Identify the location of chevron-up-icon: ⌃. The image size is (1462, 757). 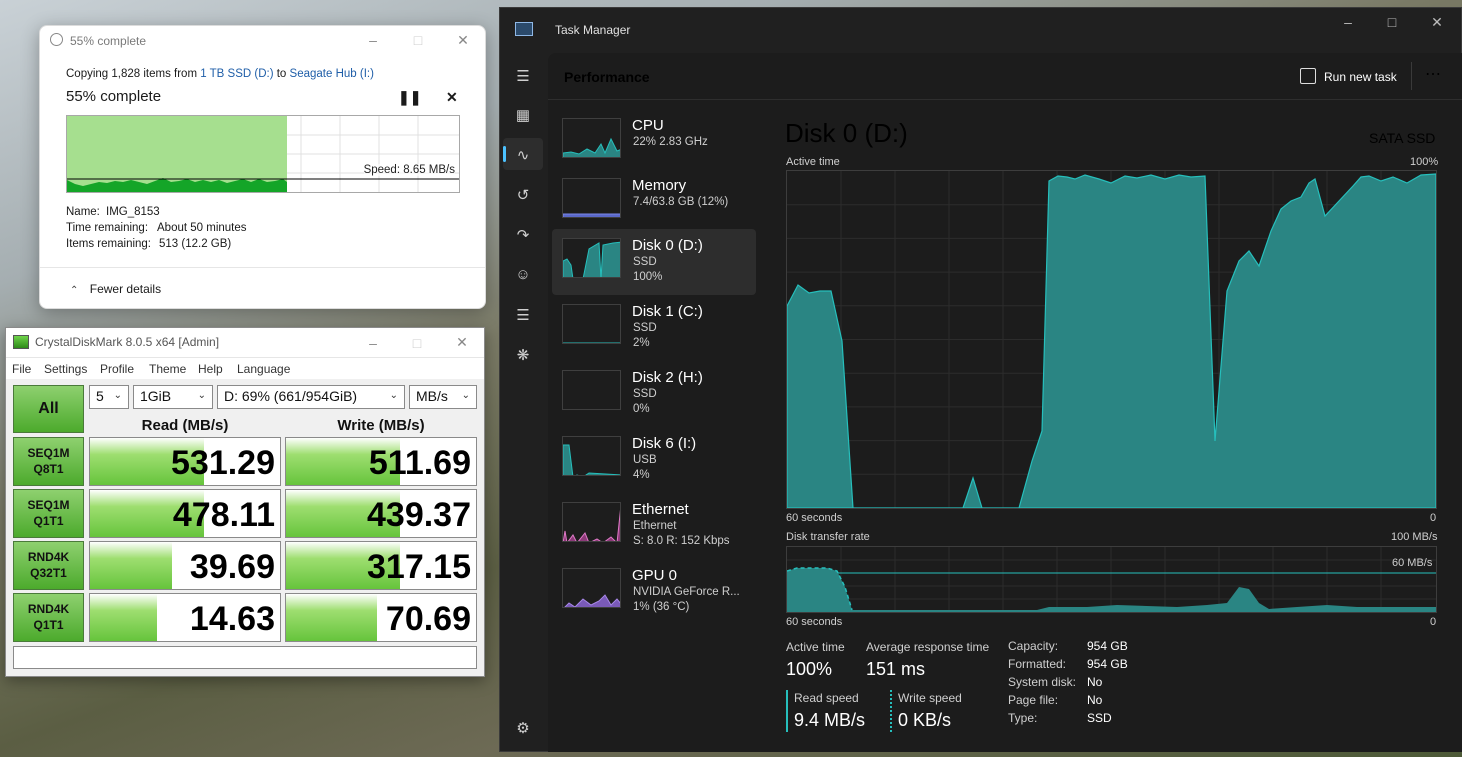
(74, 290).